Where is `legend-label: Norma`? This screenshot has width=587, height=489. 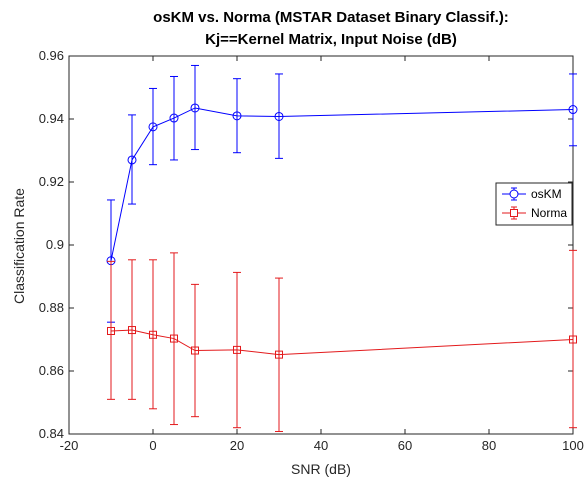 legend-label: Norma is located at coordinates (549, 213).